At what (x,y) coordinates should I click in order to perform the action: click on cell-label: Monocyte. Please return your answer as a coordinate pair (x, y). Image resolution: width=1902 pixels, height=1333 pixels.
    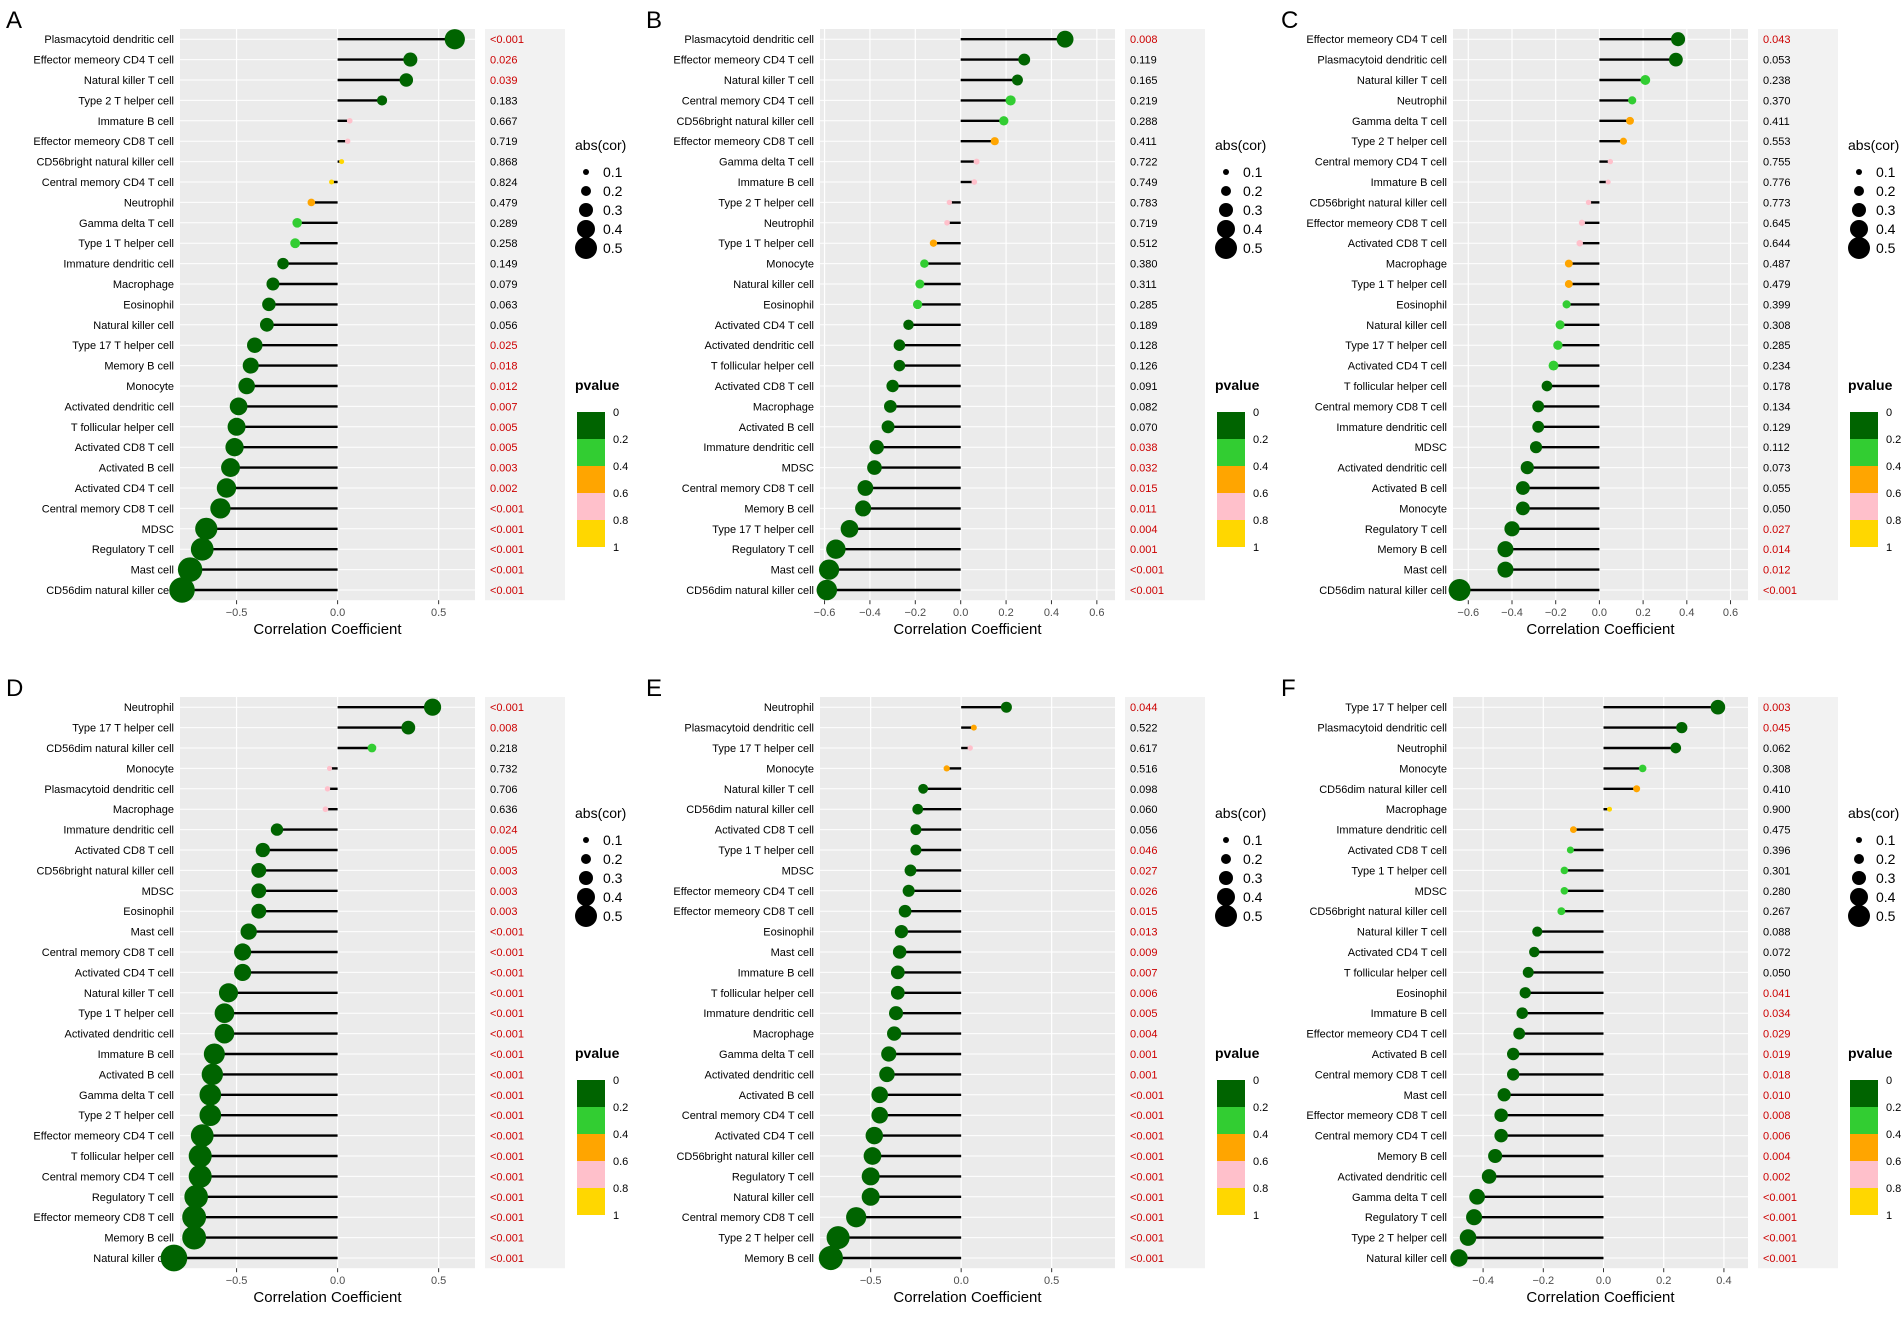
    Looking at the image, I should click on (150, 387).